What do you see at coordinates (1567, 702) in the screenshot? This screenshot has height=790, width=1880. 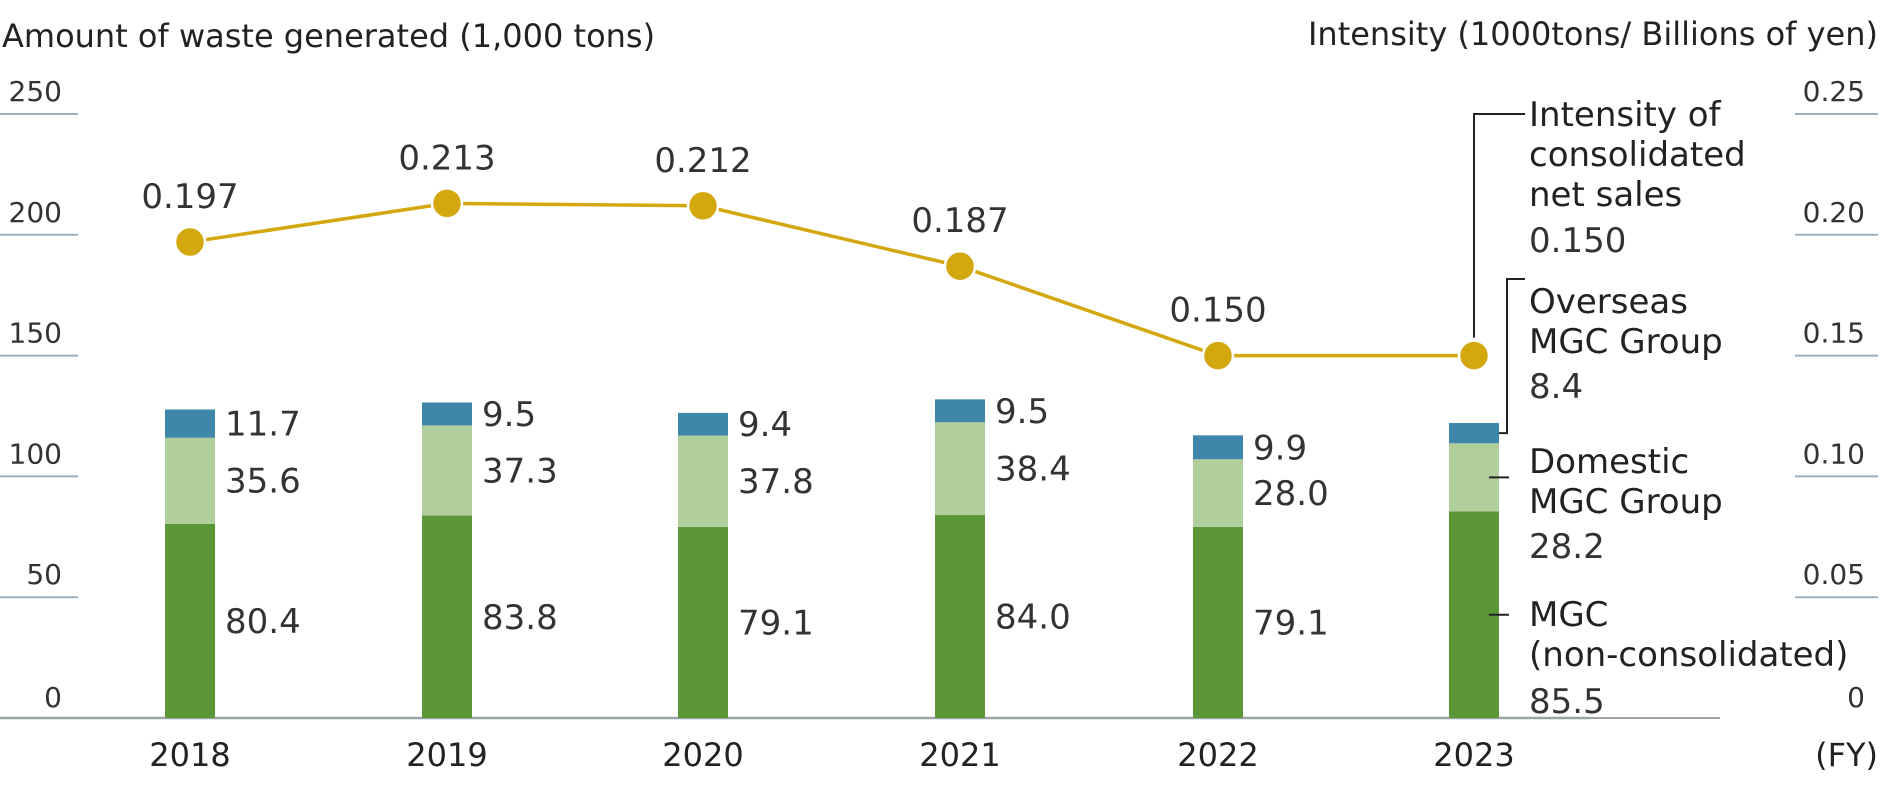 I see `legend-mgc-value: 85.5` at bounding box center [1567, 702].